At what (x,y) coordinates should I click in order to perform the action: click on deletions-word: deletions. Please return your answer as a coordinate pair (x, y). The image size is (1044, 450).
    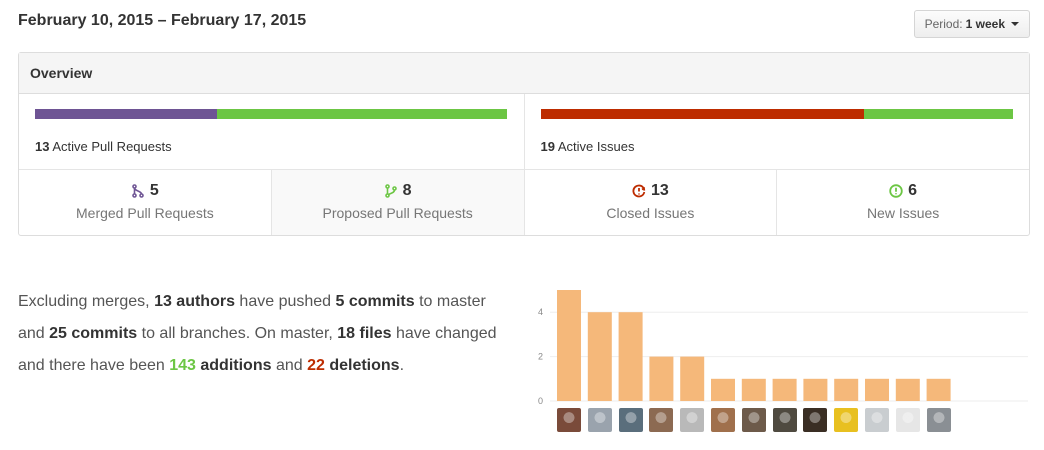
    Looking at the image, I should click on (362, 365).